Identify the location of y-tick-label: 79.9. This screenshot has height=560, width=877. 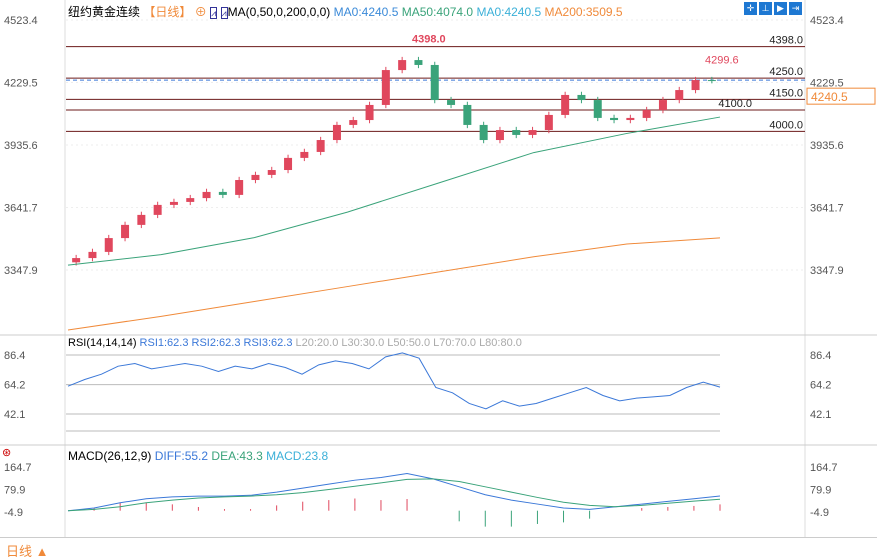
(14, 491).